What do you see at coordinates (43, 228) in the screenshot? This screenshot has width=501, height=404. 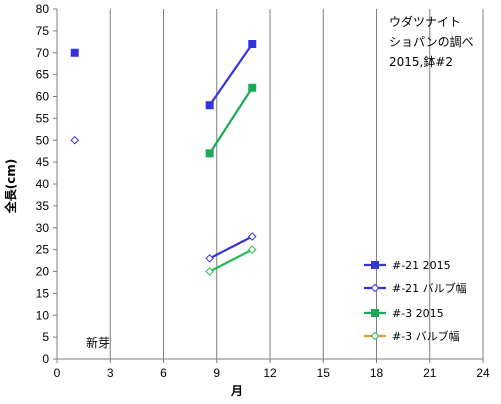 I see `y-tick-label: 30` at bounding box center [43, 228].